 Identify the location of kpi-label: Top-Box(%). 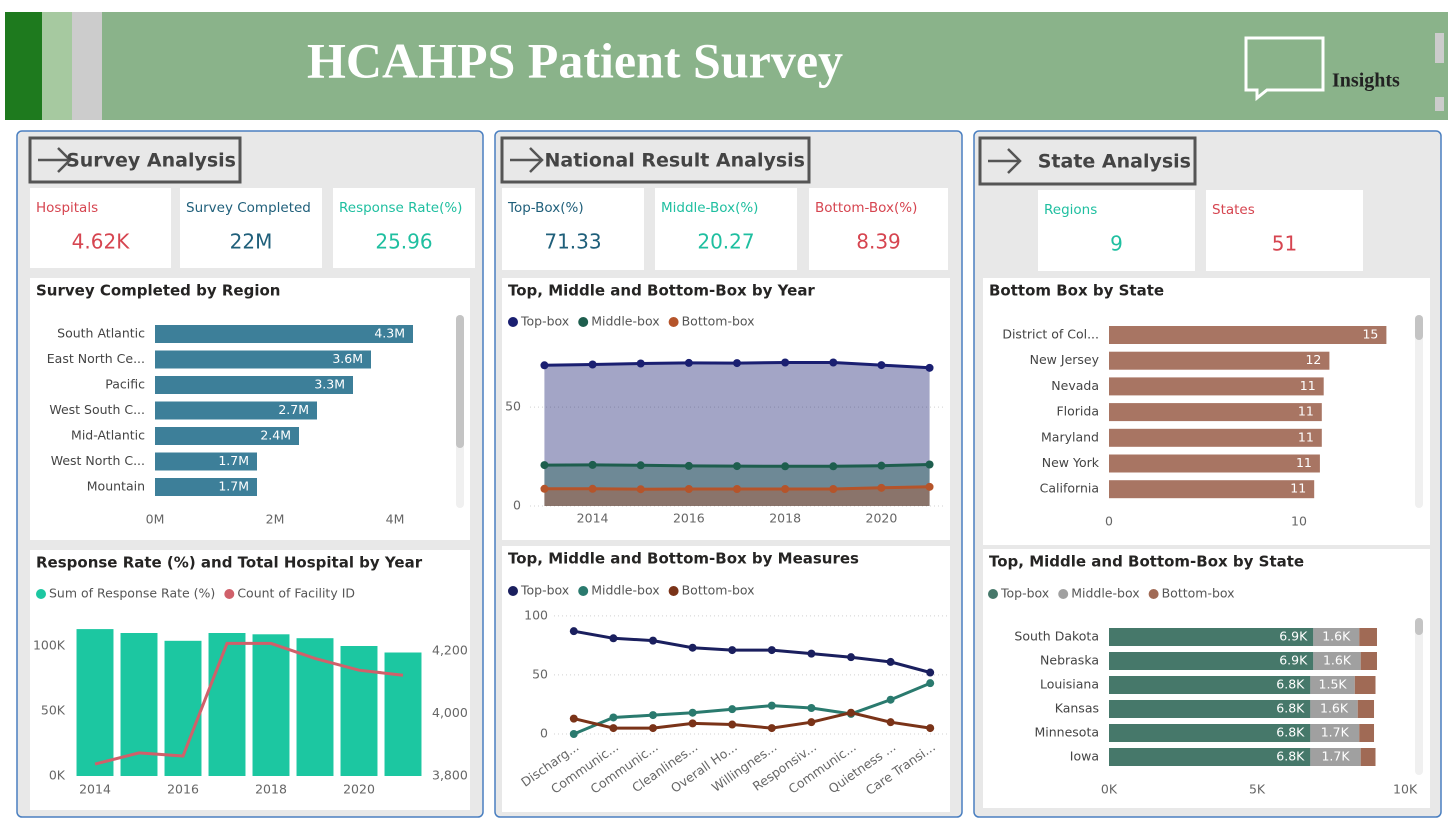
(545, 208).